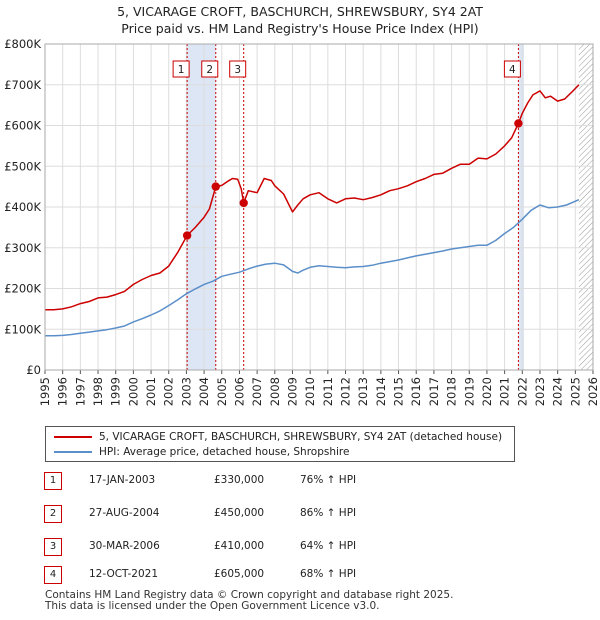 Image resolution: width=600 pixels, height=620 pixels. What do you see at coordinates (22, 207) in the screenshot?
I see `y-tick-label: £400K` at bounding box center [22, 207].